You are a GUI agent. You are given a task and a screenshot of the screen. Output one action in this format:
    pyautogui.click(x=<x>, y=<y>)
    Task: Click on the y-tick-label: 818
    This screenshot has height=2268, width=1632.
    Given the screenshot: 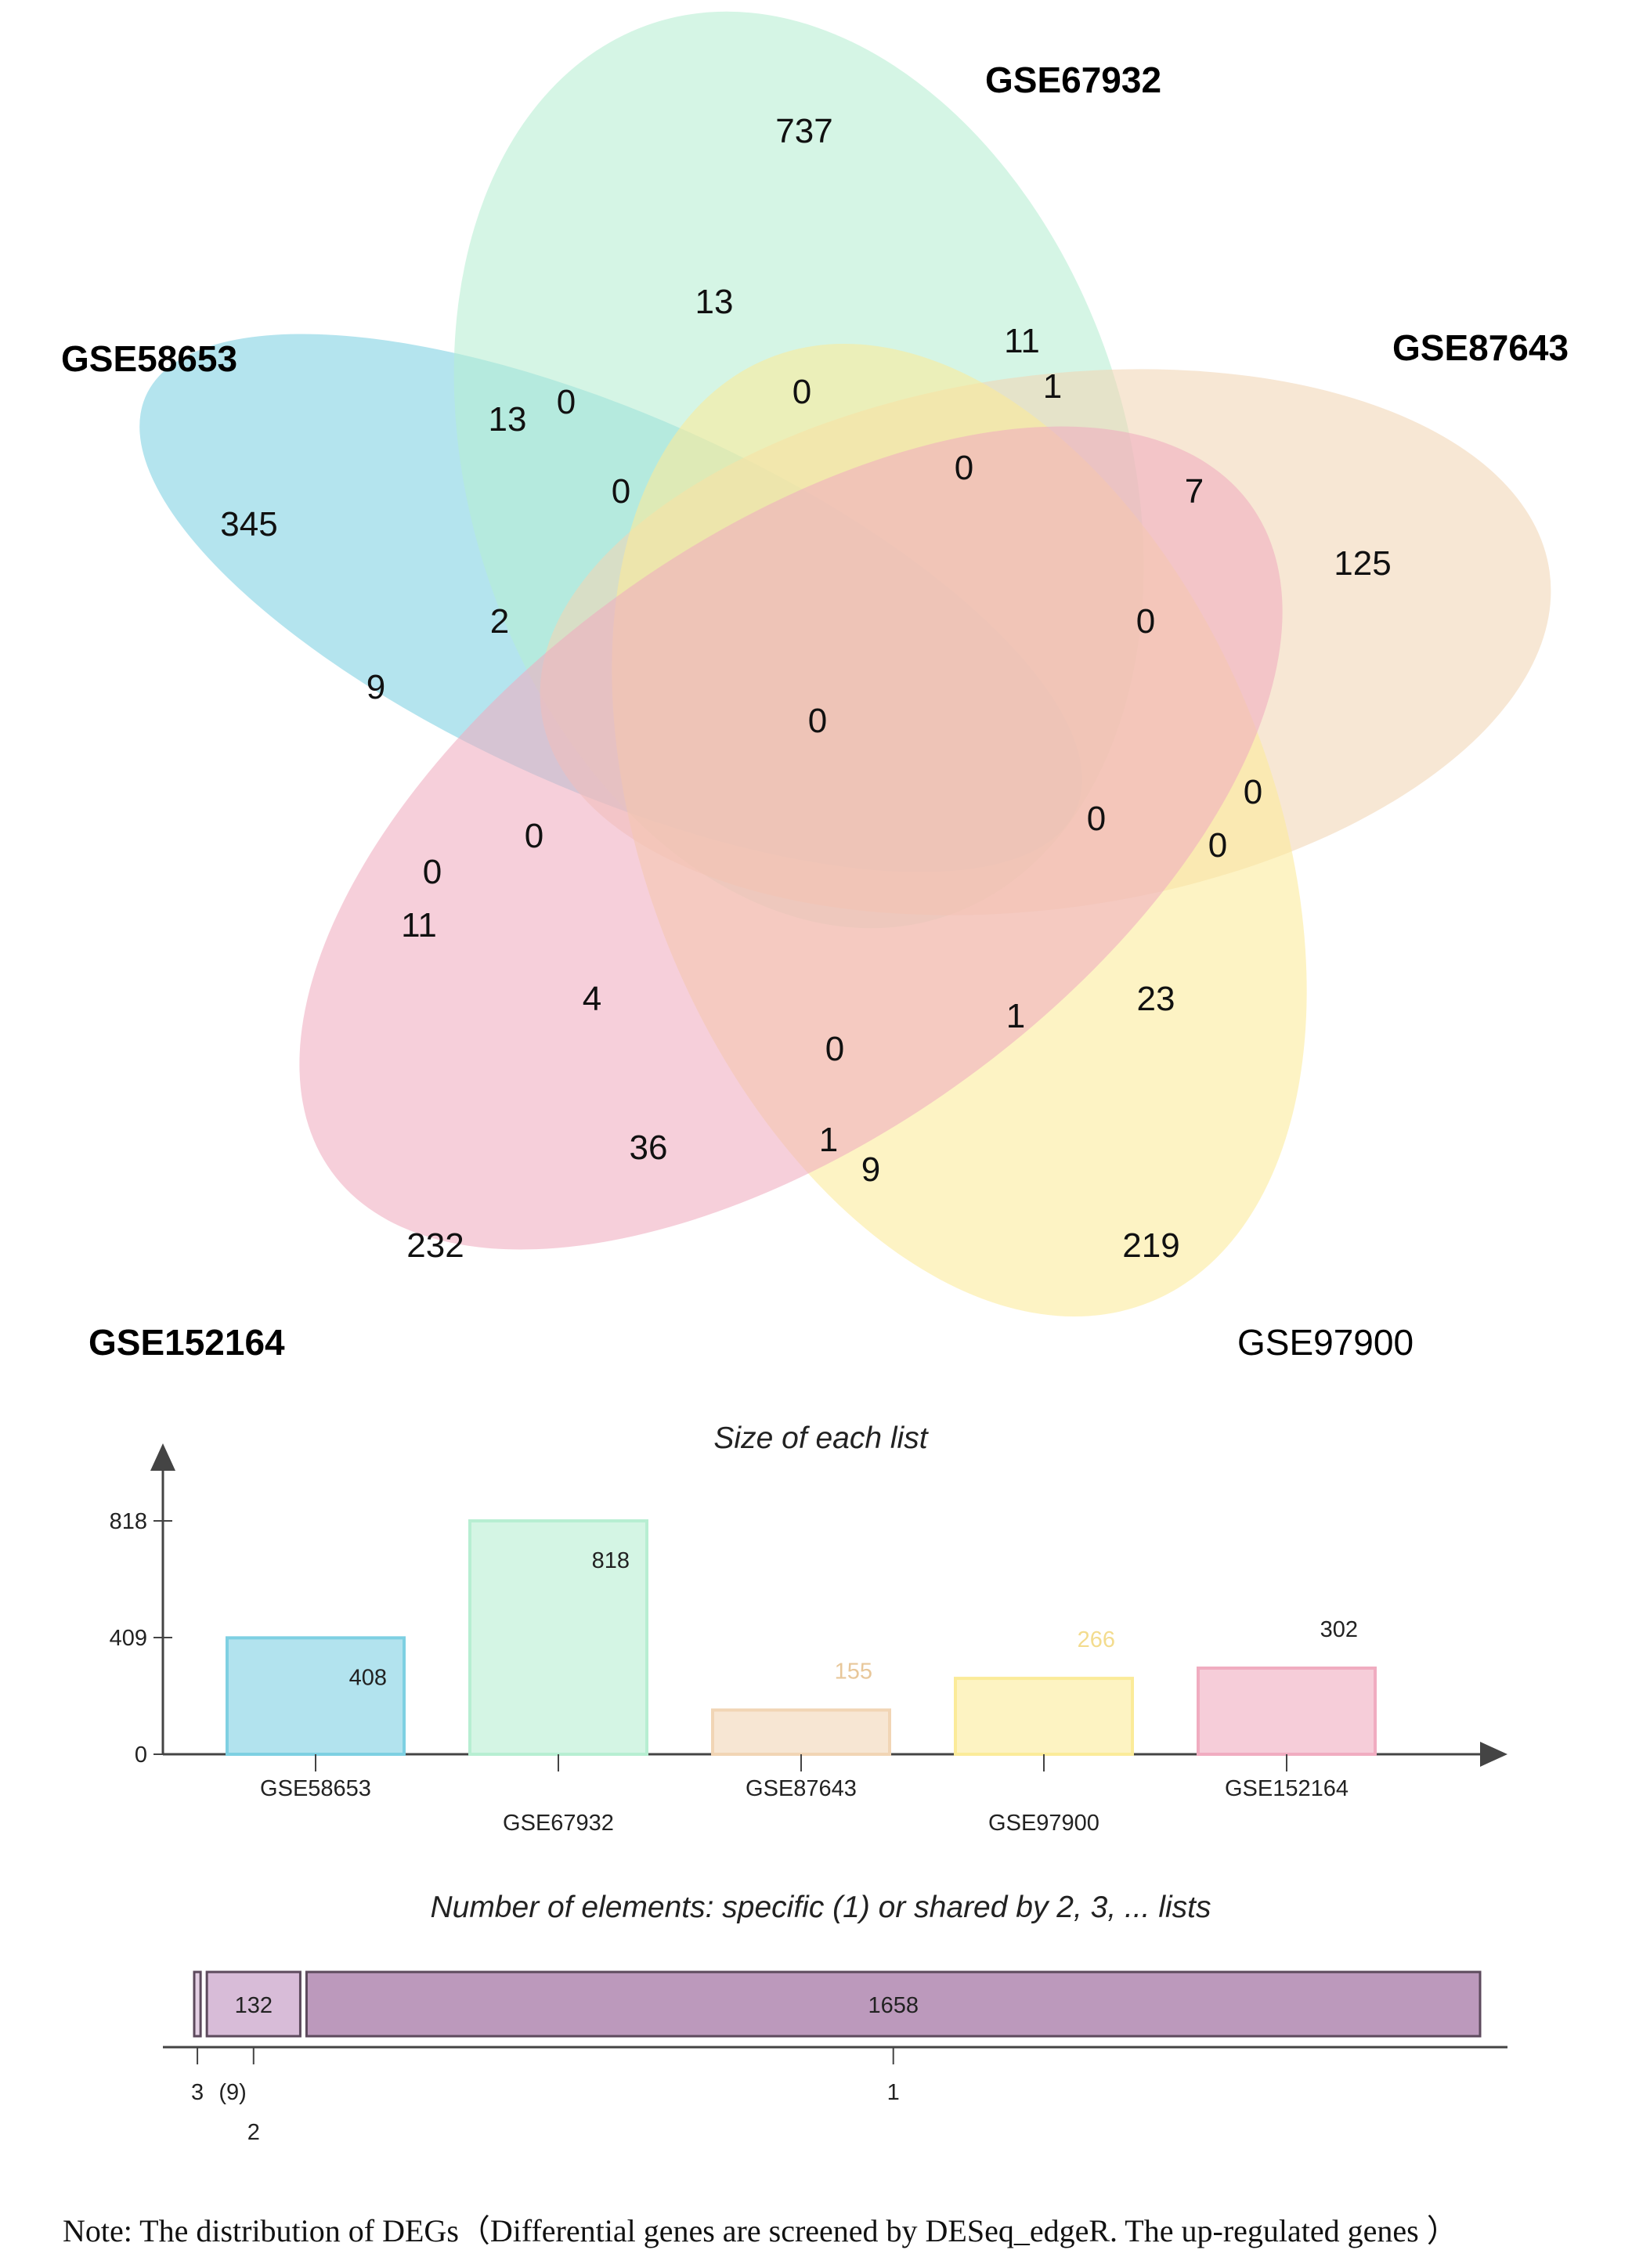 What is the action you would take?
    pyautogui.click(x=128, y=1521)
    